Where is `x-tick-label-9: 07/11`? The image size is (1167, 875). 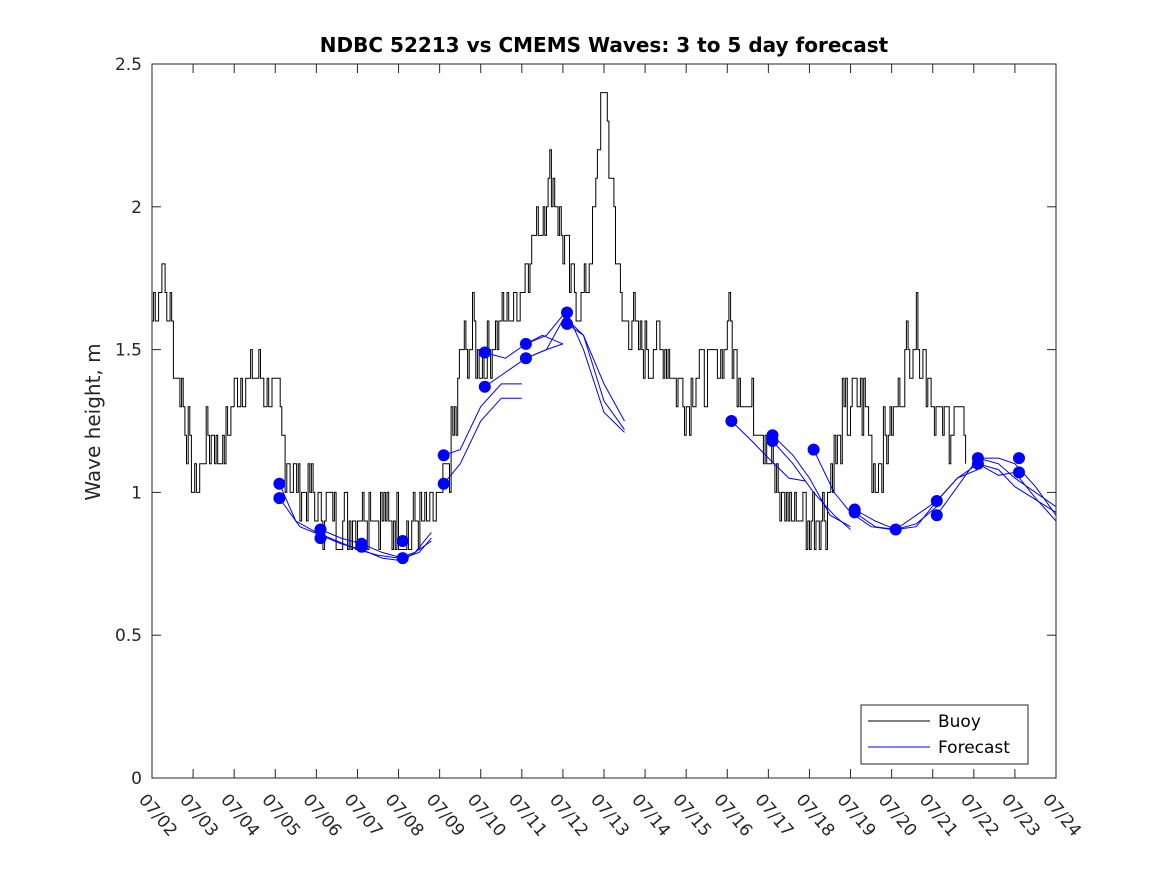 x-tick-label-9: 07/11 is located at coordinates (527, 815).